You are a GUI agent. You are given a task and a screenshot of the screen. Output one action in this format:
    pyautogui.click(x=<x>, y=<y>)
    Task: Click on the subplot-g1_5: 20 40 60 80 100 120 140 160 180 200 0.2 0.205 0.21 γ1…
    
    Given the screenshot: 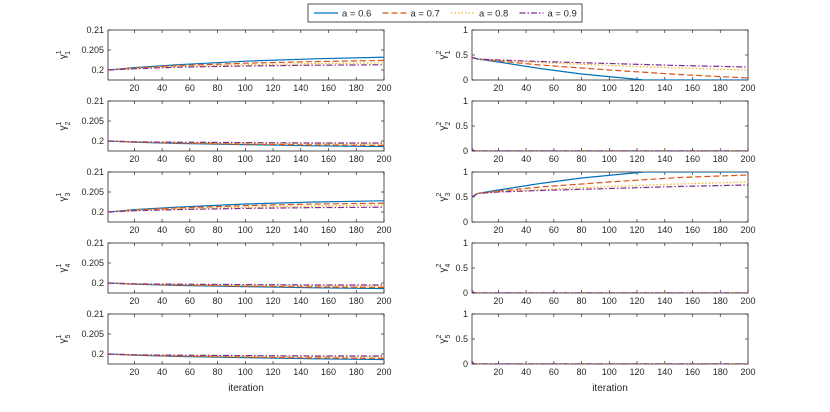 What is the action you would take?
    pyautogui.click(x=224, y=343)
    